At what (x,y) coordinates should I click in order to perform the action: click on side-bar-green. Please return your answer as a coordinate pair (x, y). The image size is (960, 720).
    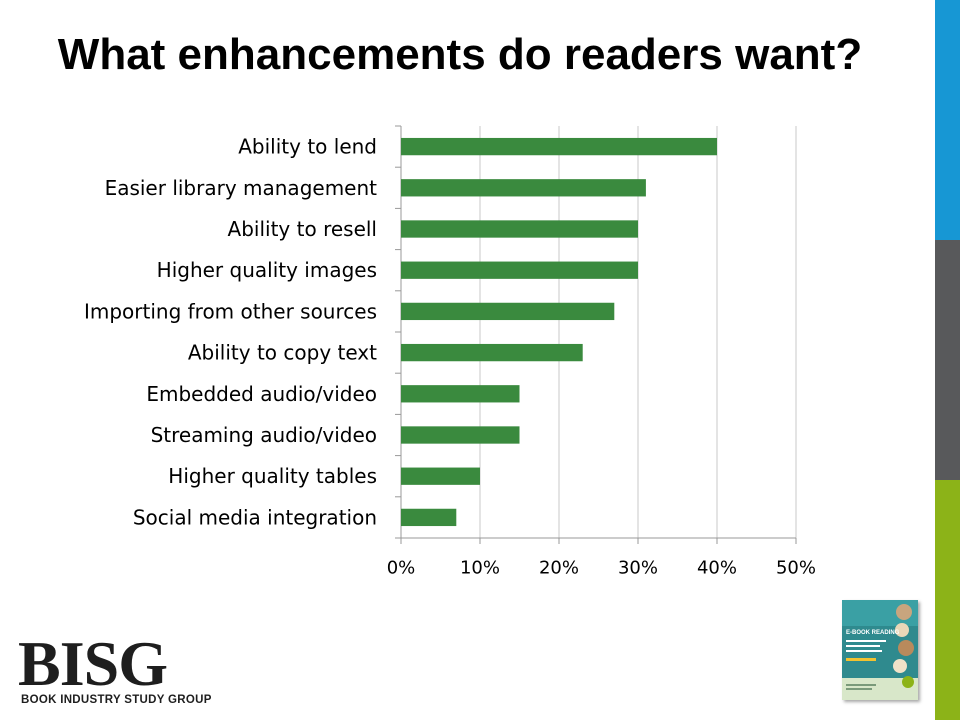
    Looking at the image, I should click on (947, 600).